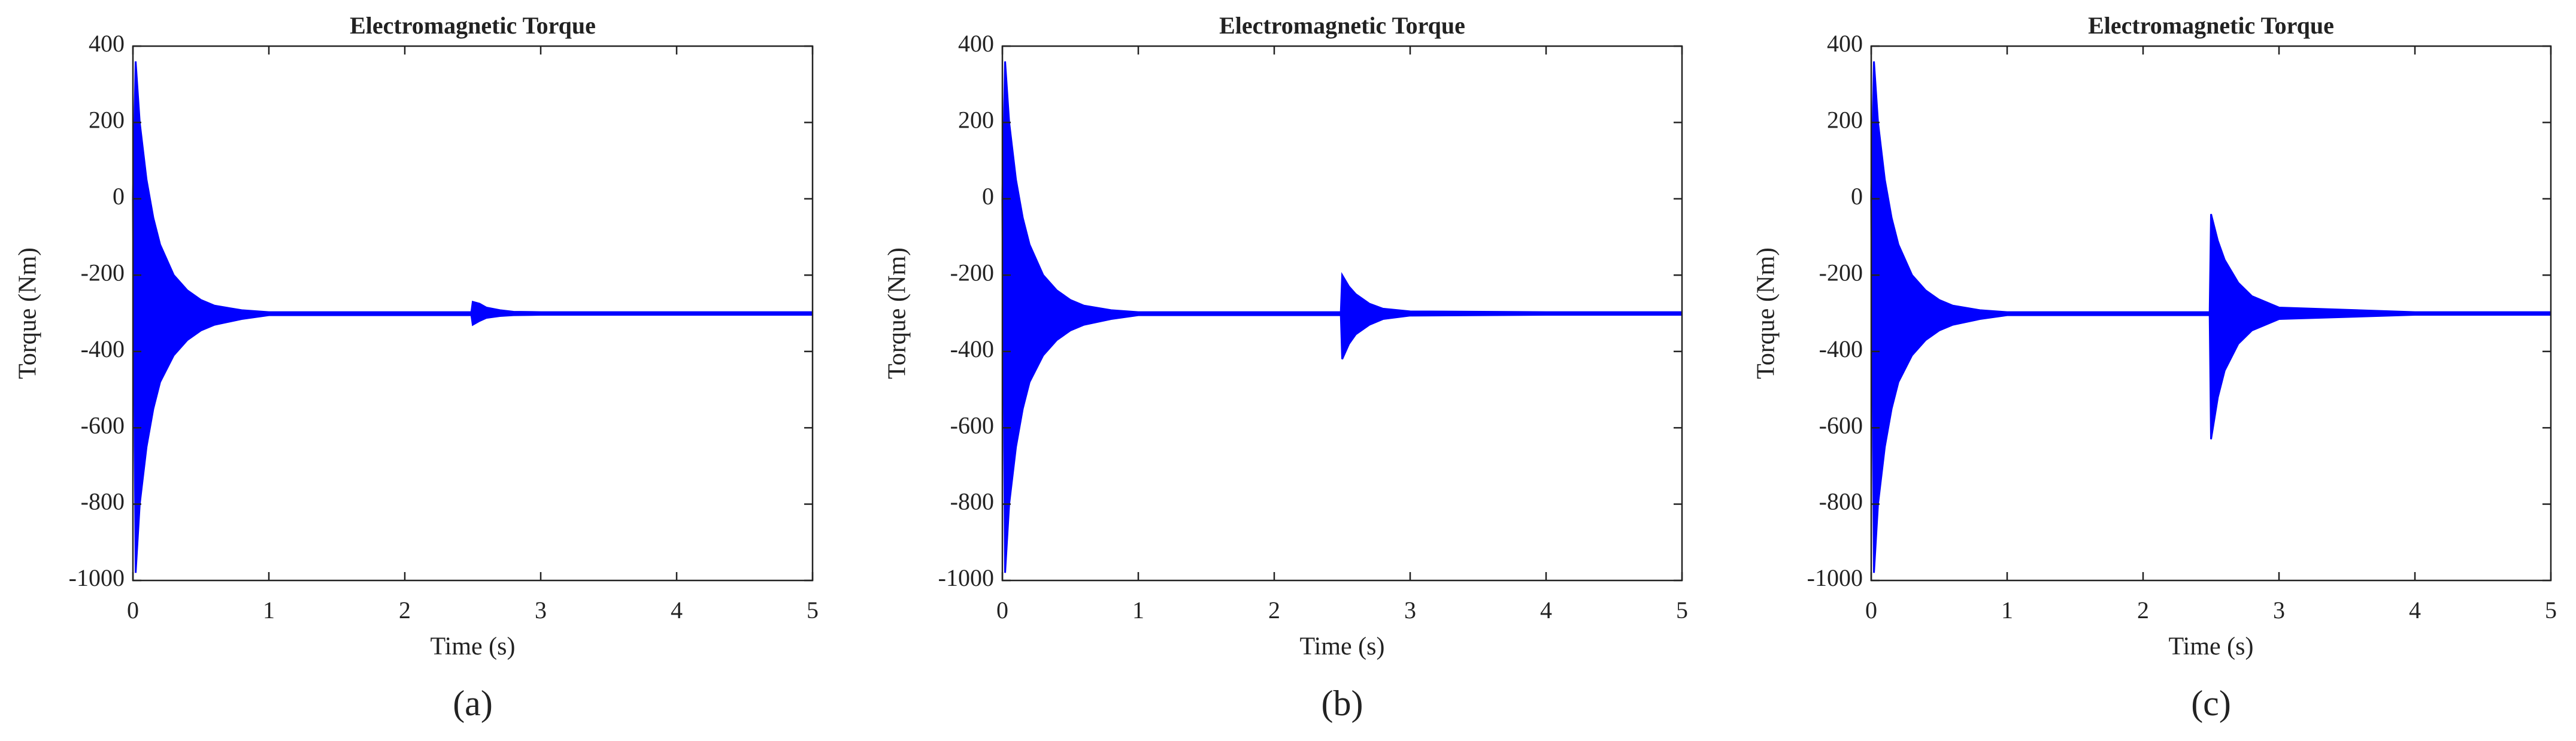 This screenshot has height=741, width=2576. I want to click on panel-caption: (c), so click(2211, 703).